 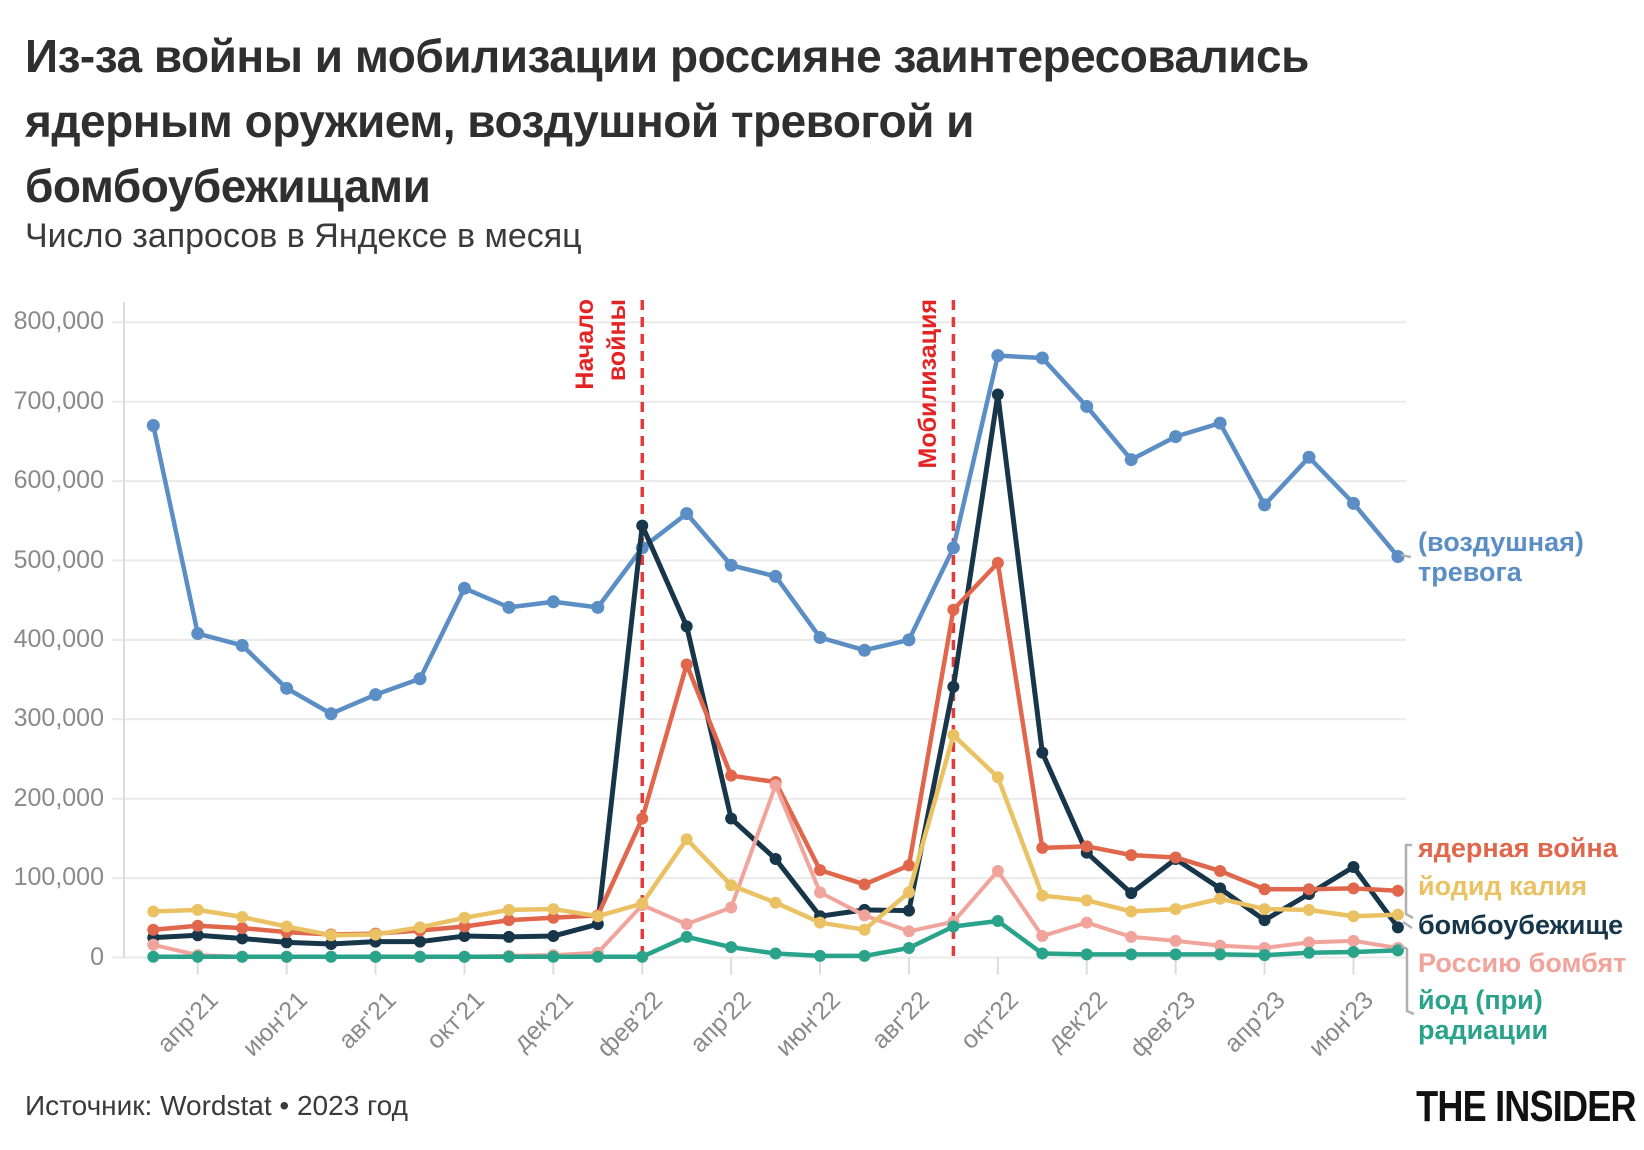 What do you see at coordinates (58, 638) in the screenshot?
I see `y-tick-label: 400,000` at bounding box center [58, 638].